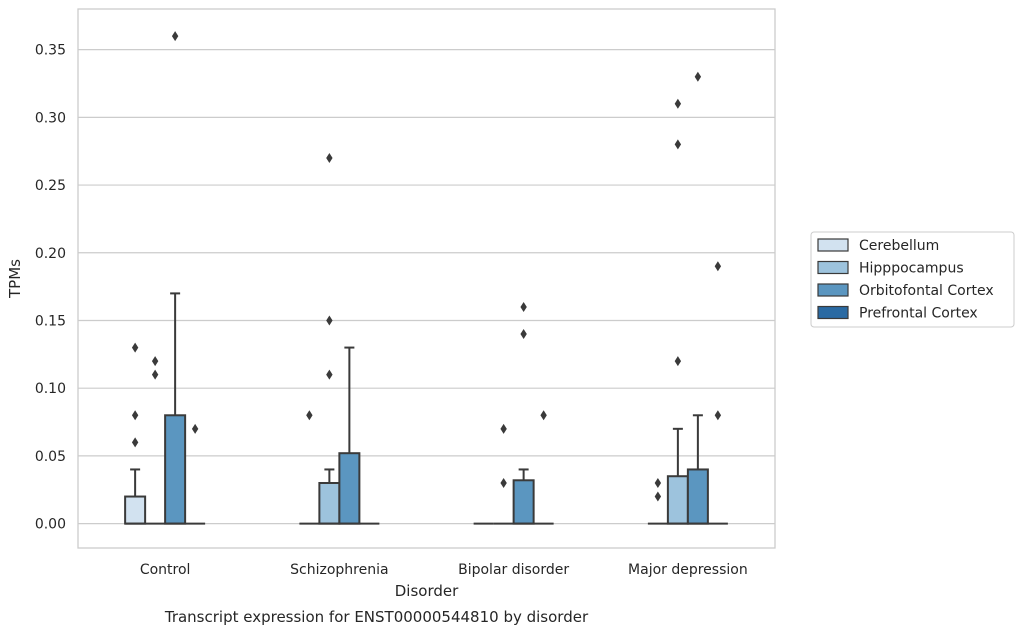  I want to click on y-tick-label: 0.30, so click(50, 118).